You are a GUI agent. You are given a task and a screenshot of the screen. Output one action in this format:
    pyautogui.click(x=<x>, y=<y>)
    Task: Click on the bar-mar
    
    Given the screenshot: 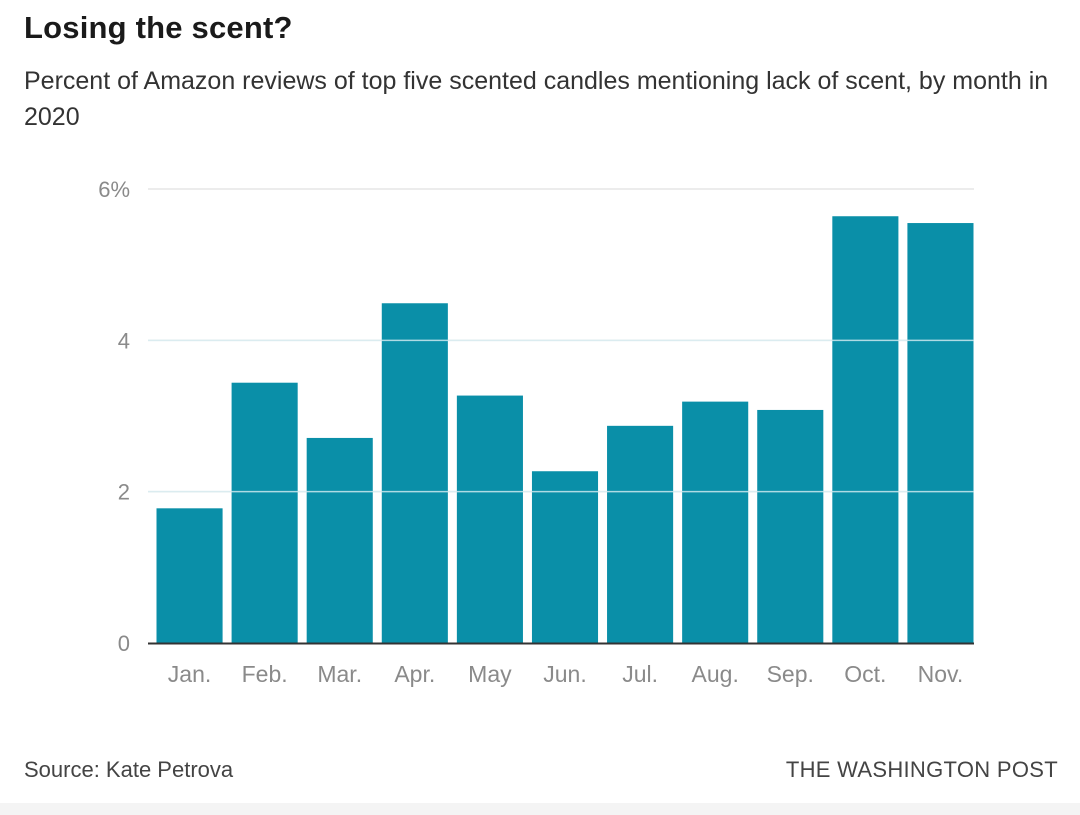 What is the action you would take?
    pyautogui.click(x=339, y=540)
    